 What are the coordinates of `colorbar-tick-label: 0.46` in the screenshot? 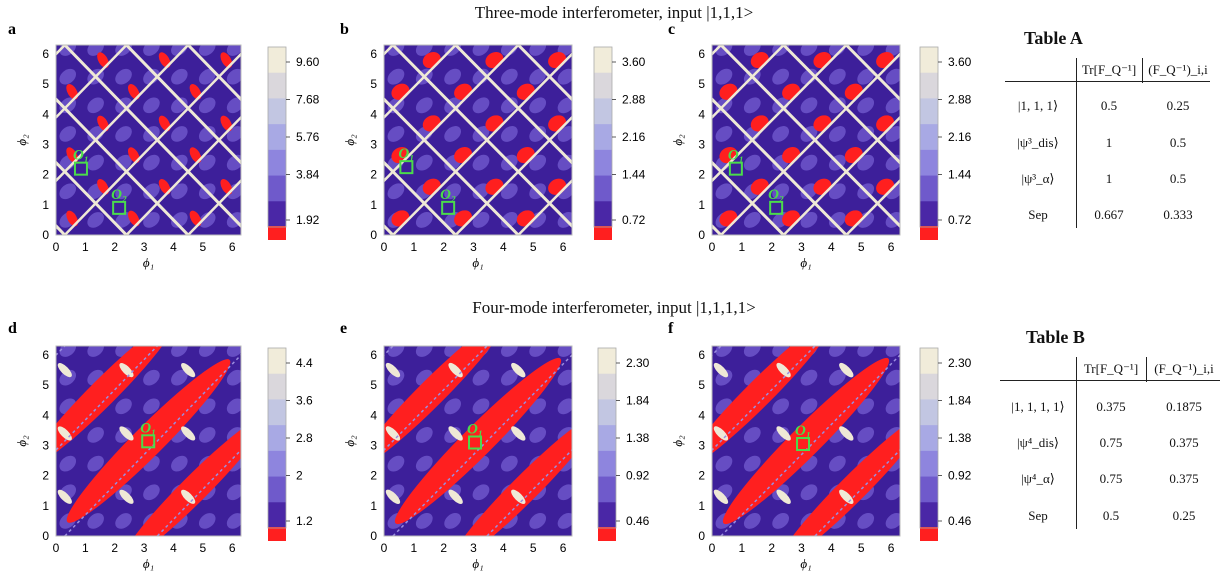 It's located at (960, 521).